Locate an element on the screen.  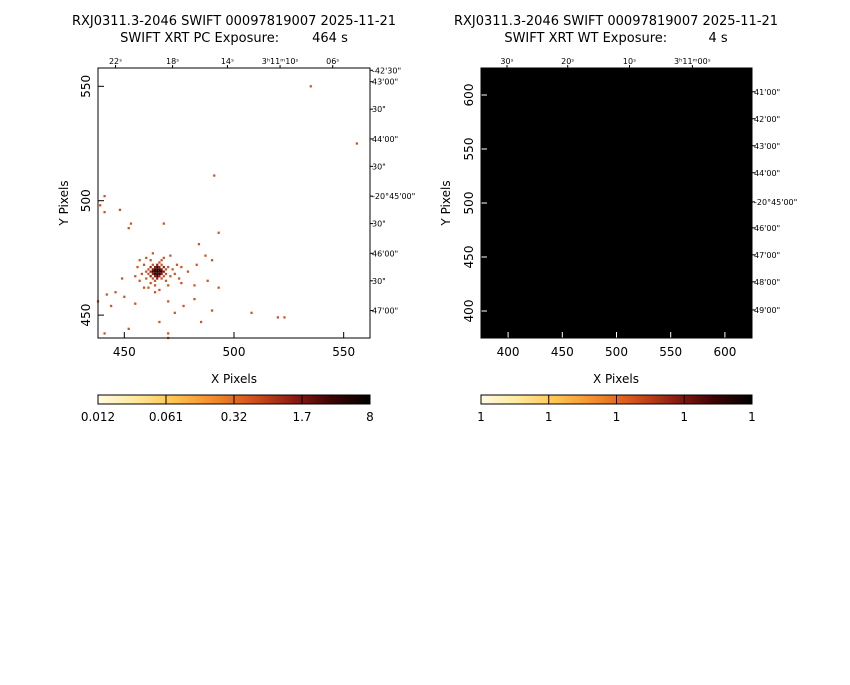
colorbar-label: 0.061 is located at coordinates (166, 417).